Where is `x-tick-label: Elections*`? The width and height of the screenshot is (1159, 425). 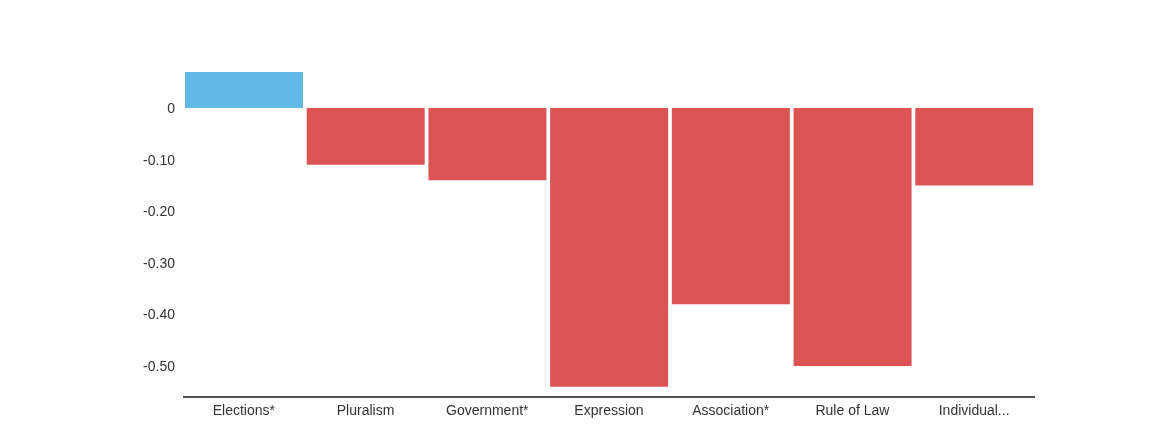 x-tick-label: Elections* is located at coordinates (244, 409).